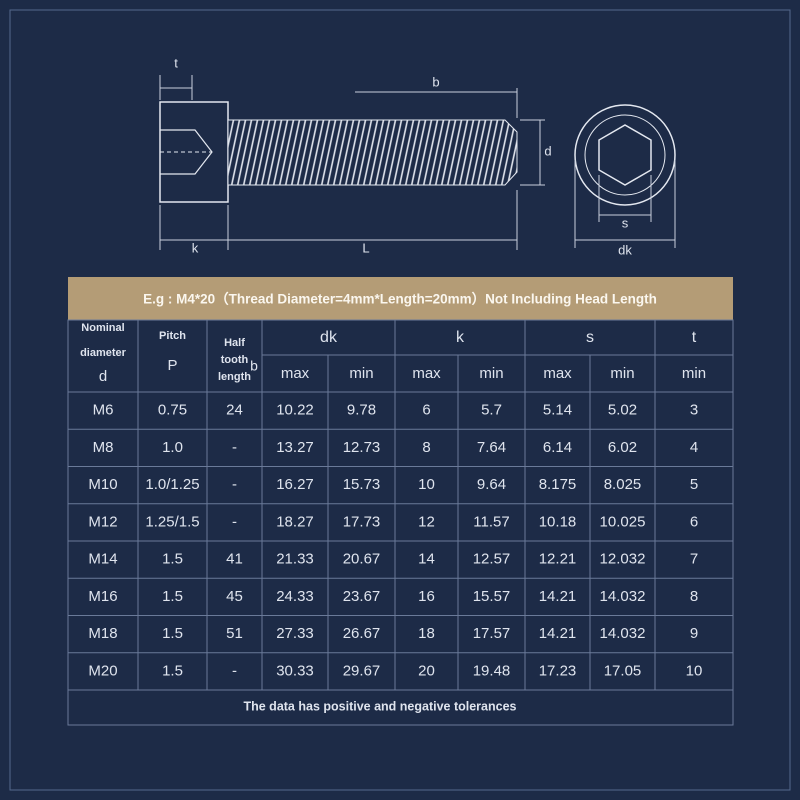  What do you see at coordinates (557, 410) in the screenshot?
I see `table-cell: 5.14` at bounding box center [557, 410].